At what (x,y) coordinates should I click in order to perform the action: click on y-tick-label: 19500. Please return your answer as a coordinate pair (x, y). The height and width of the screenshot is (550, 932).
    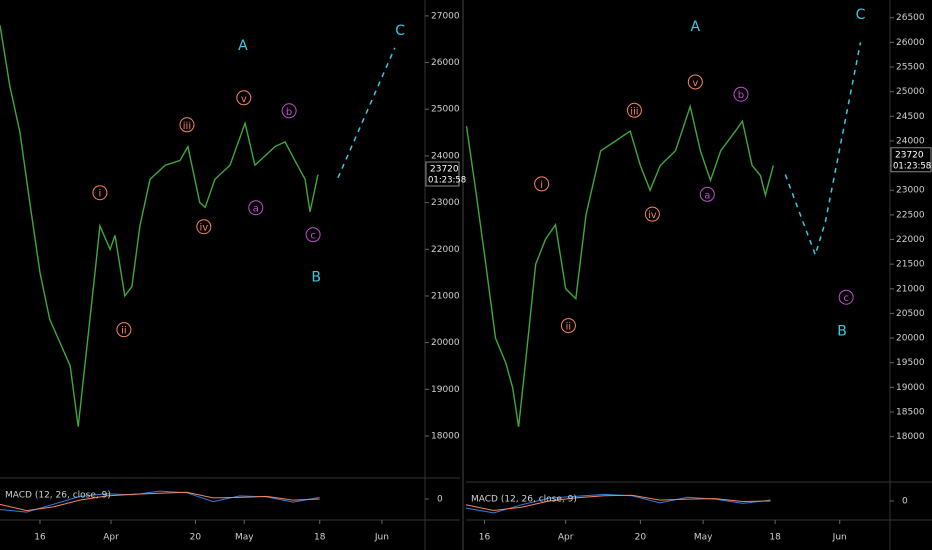
    Looking at the image, I should click on (910, 363).